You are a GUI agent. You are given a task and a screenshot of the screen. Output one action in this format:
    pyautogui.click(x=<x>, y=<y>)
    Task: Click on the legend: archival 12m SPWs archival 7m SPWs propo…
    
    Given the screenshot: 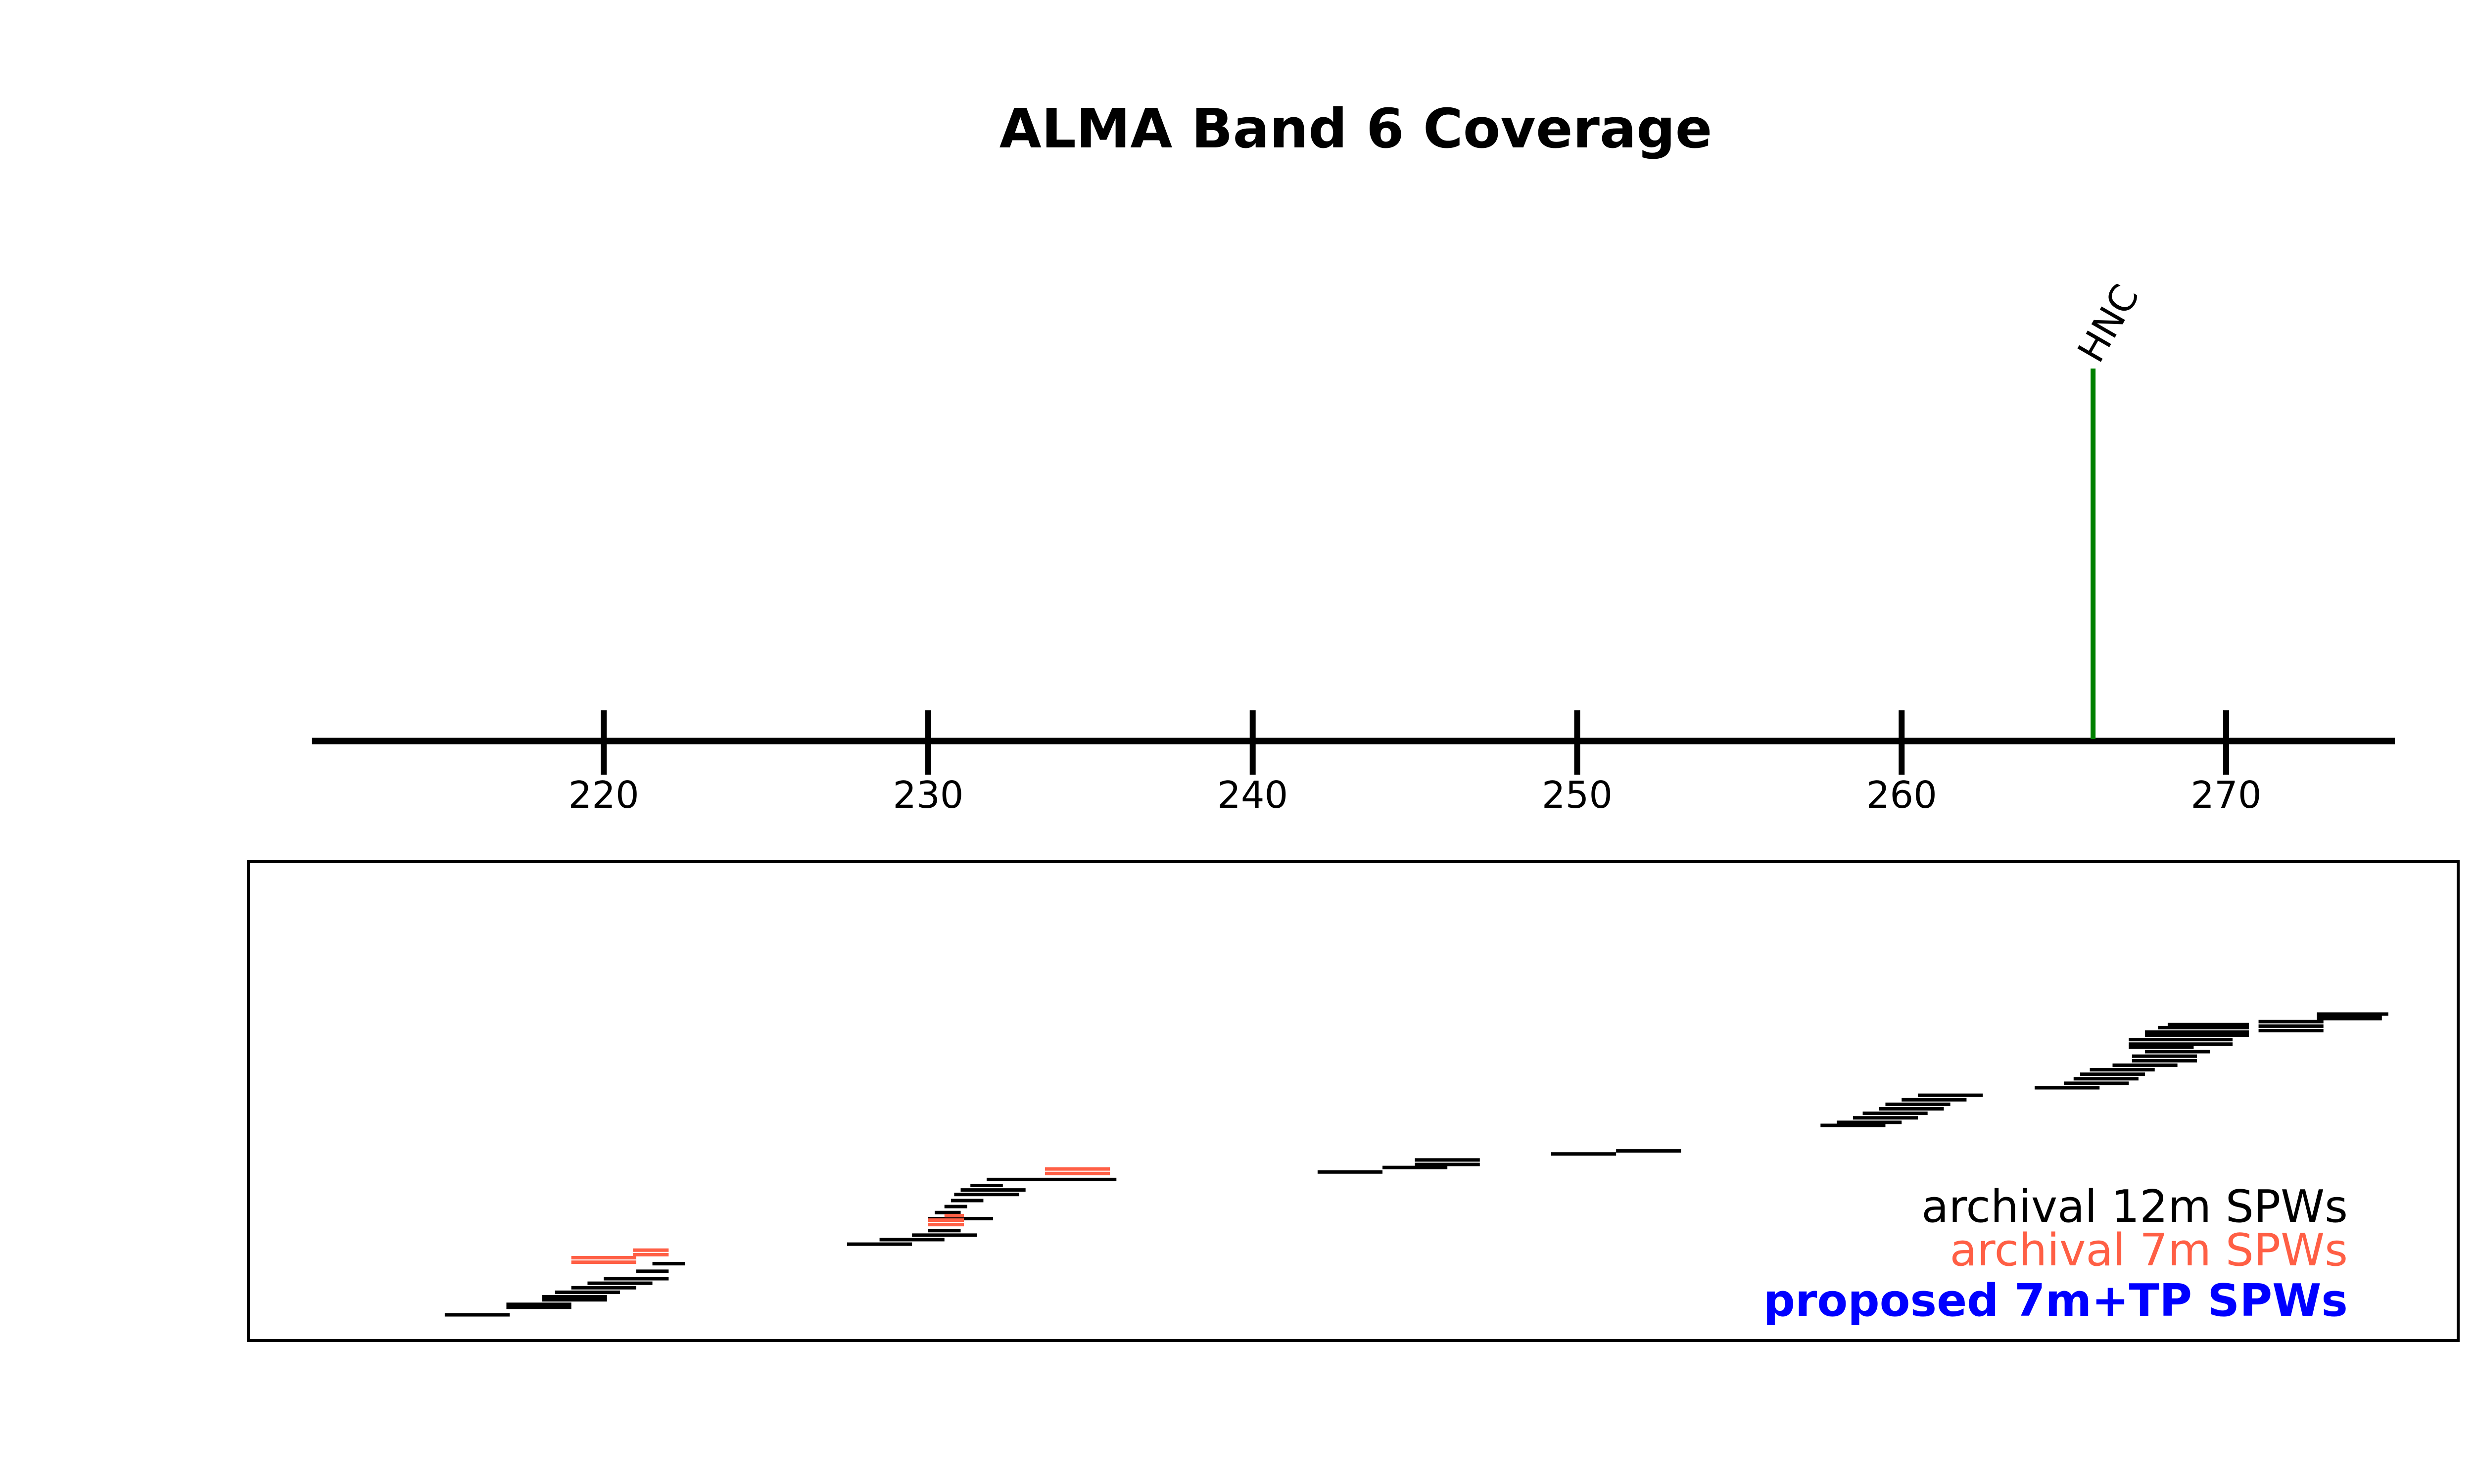 What is the action you would take?
    pyautogui.click(x=2055, y=1254)
    